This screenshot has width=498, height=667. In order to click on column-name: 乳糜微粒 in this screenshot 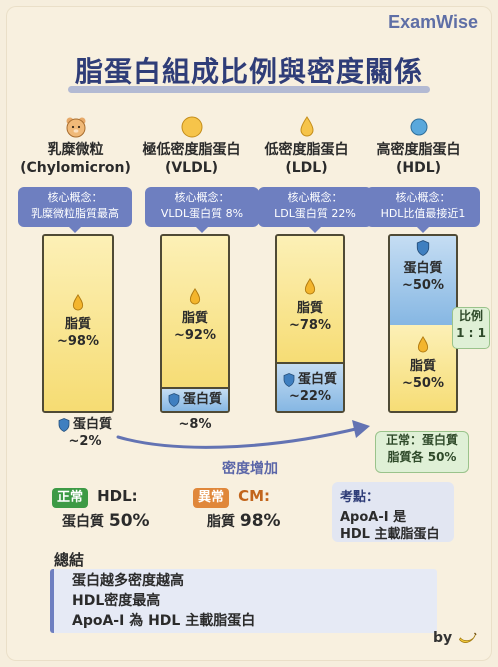, I will do `click(75, 150)`.